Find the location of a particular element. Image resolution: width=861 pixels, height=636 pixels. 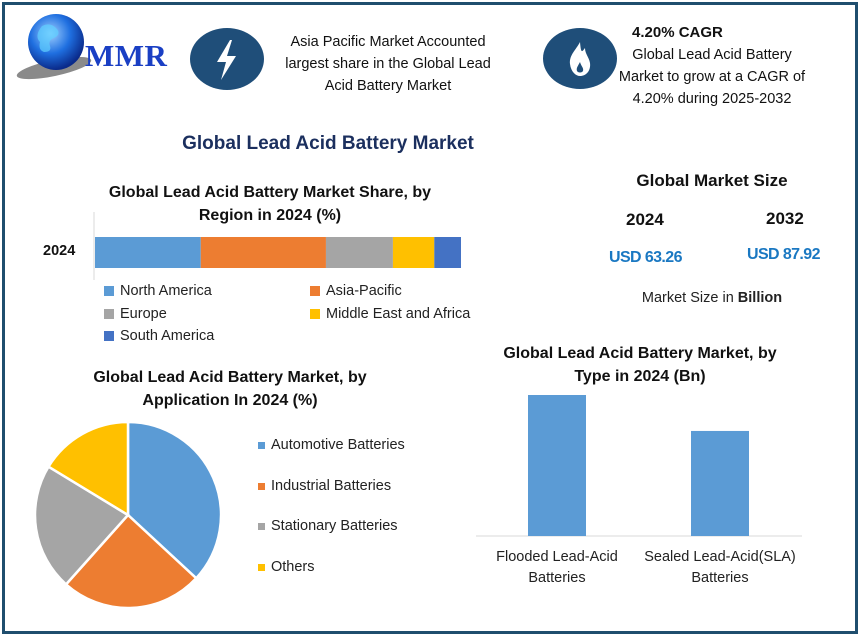

legend-item-industrial-batteries: Industrial Batteries is located at coordinates (324, 486).